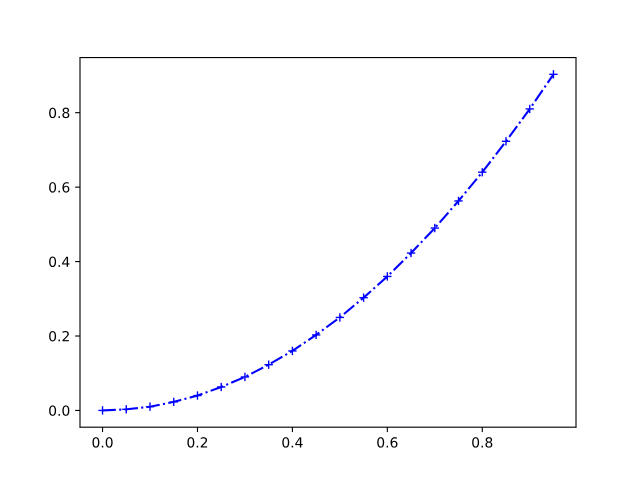 The height and width of the screenshot is (480, 640). Describe the element at coordinates (59, 187) in the screenshot. I see `y-tick-label: 0.6` at that location.